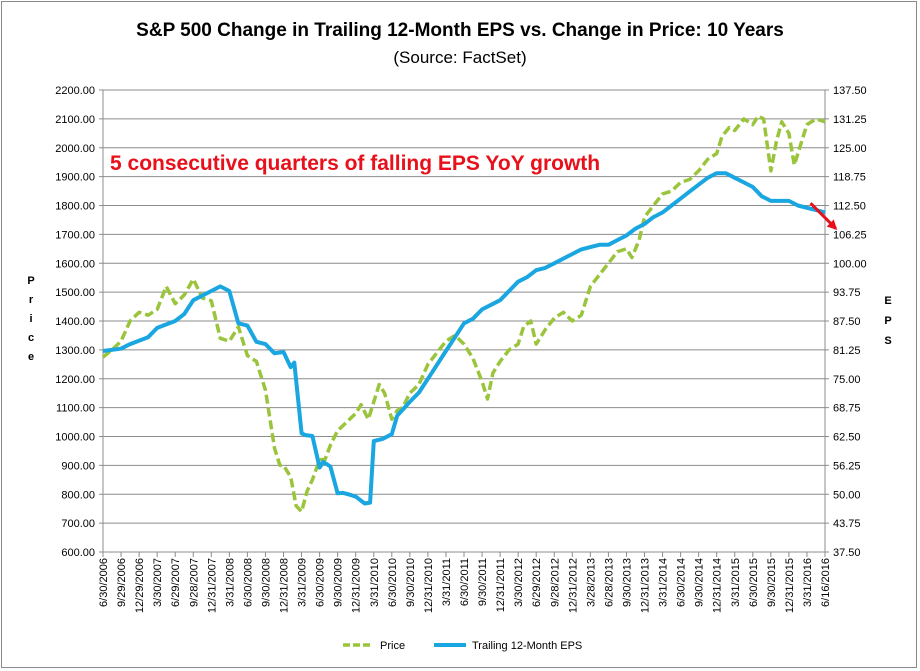 The height and width of the screenshot is (671, 920). I want to click on y-left-tick-label: 1100.00, so click(75, 409).